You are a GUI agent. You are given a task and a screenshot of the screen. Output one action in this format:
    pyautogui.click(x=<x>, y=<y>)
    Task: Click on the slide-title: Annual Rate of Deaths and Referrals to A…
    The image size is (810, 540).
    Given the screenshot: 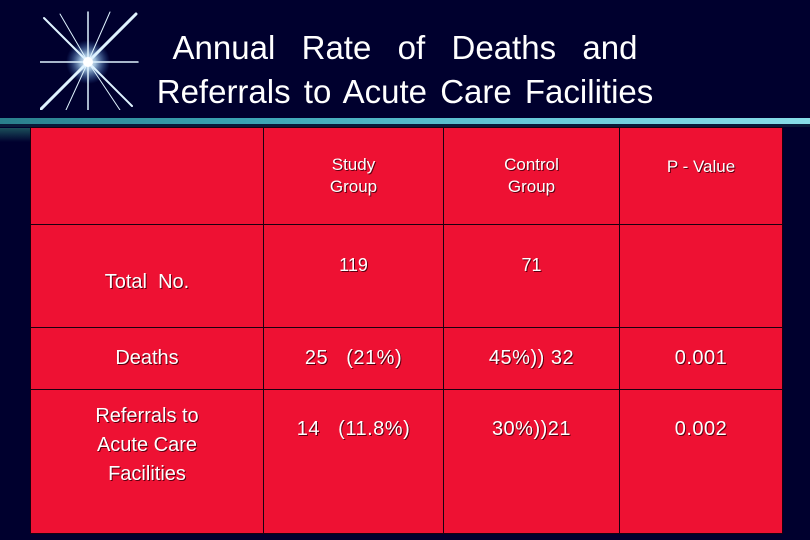 What is the action you would take?
    pyautogui.click(x=405, y=70)
    